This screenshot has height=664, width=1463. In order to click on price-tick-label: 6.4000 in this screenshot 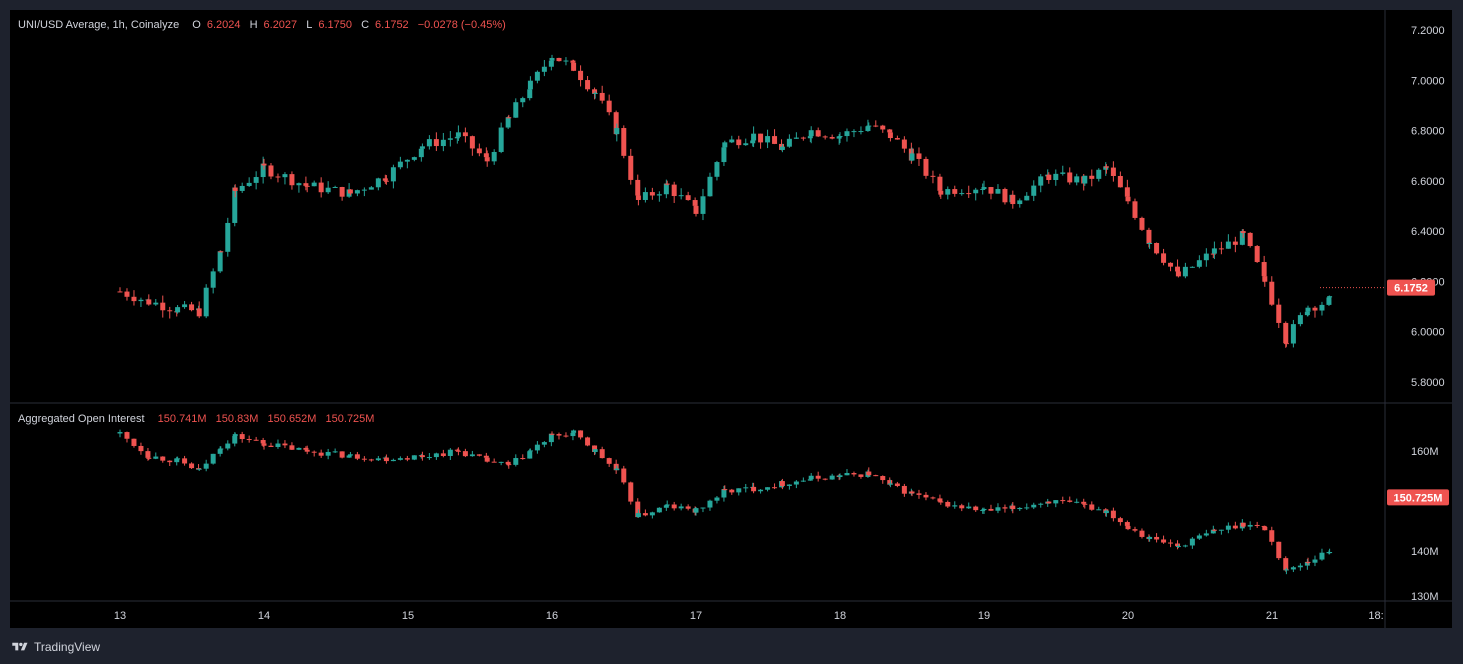, I will do `click(1428, 232)`.